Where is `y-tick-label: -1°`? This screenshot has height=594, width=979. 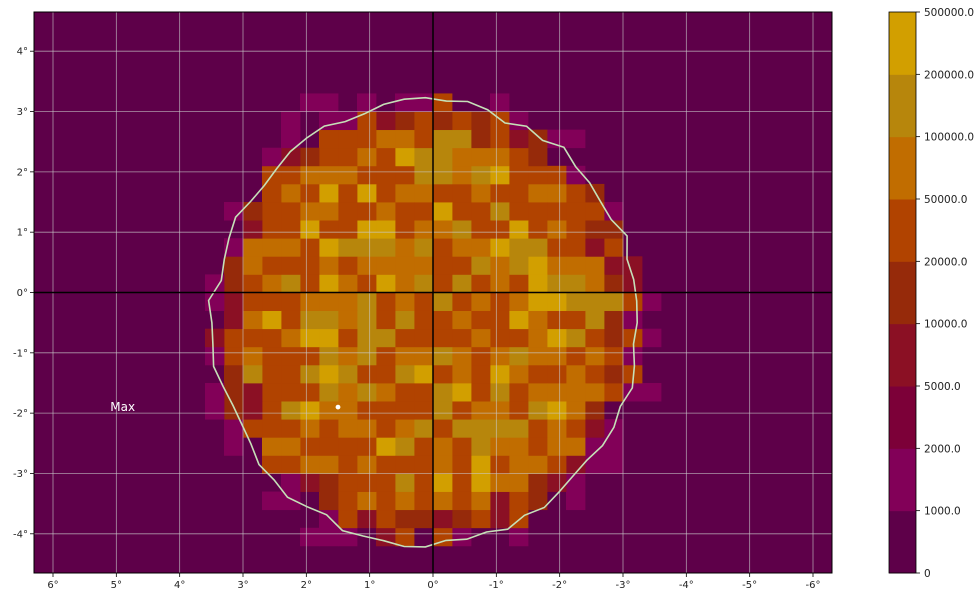
y-tick-label: -1° is located at coordinates (20, 353).